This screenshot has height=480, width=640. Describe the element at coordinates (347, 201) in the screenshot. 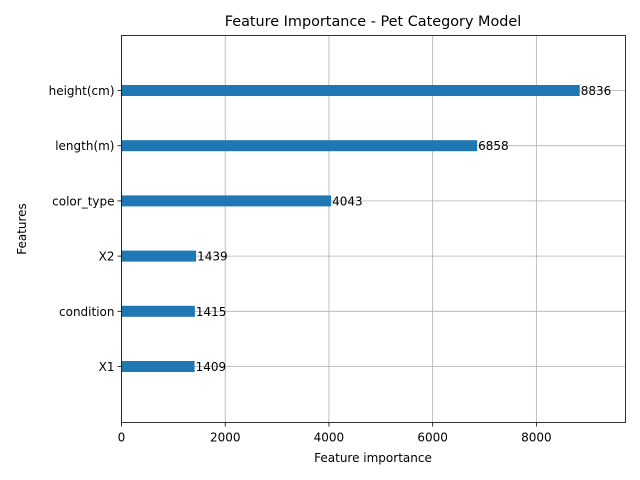

I see `data-label: 4043` at that location.